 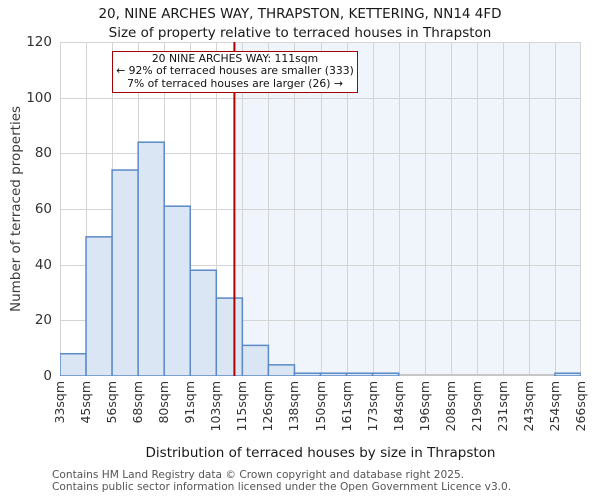 I want to click on x-tick-label: 103sqm, so click(x=216, y=406).